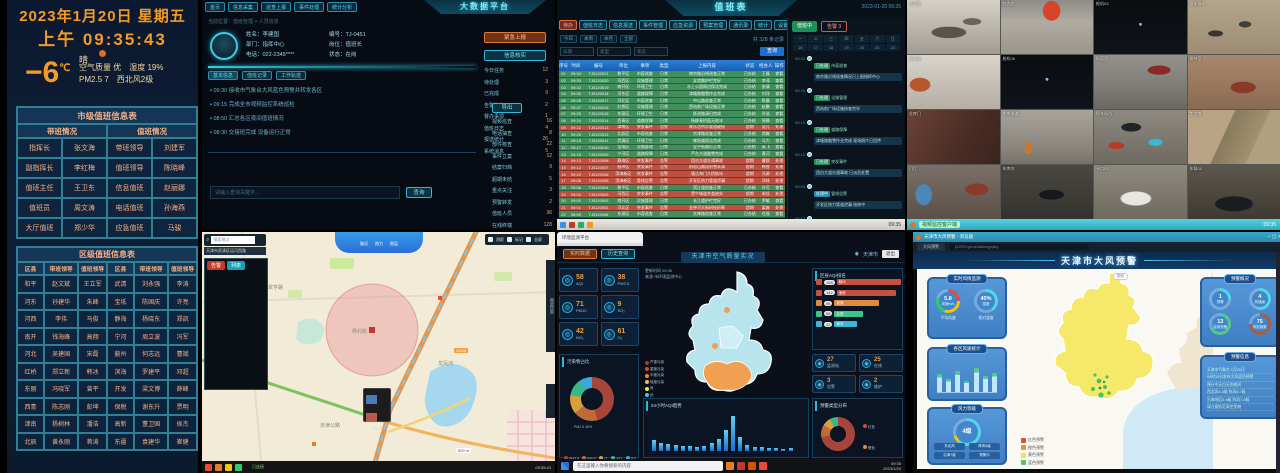 Image resolution: width=1280 pixels, height=473 pixels. What do you see at coordinates (1140, 27) in the screenshot?
I see `camera-tile: 枪机03` at bounding box center [1140, 27].